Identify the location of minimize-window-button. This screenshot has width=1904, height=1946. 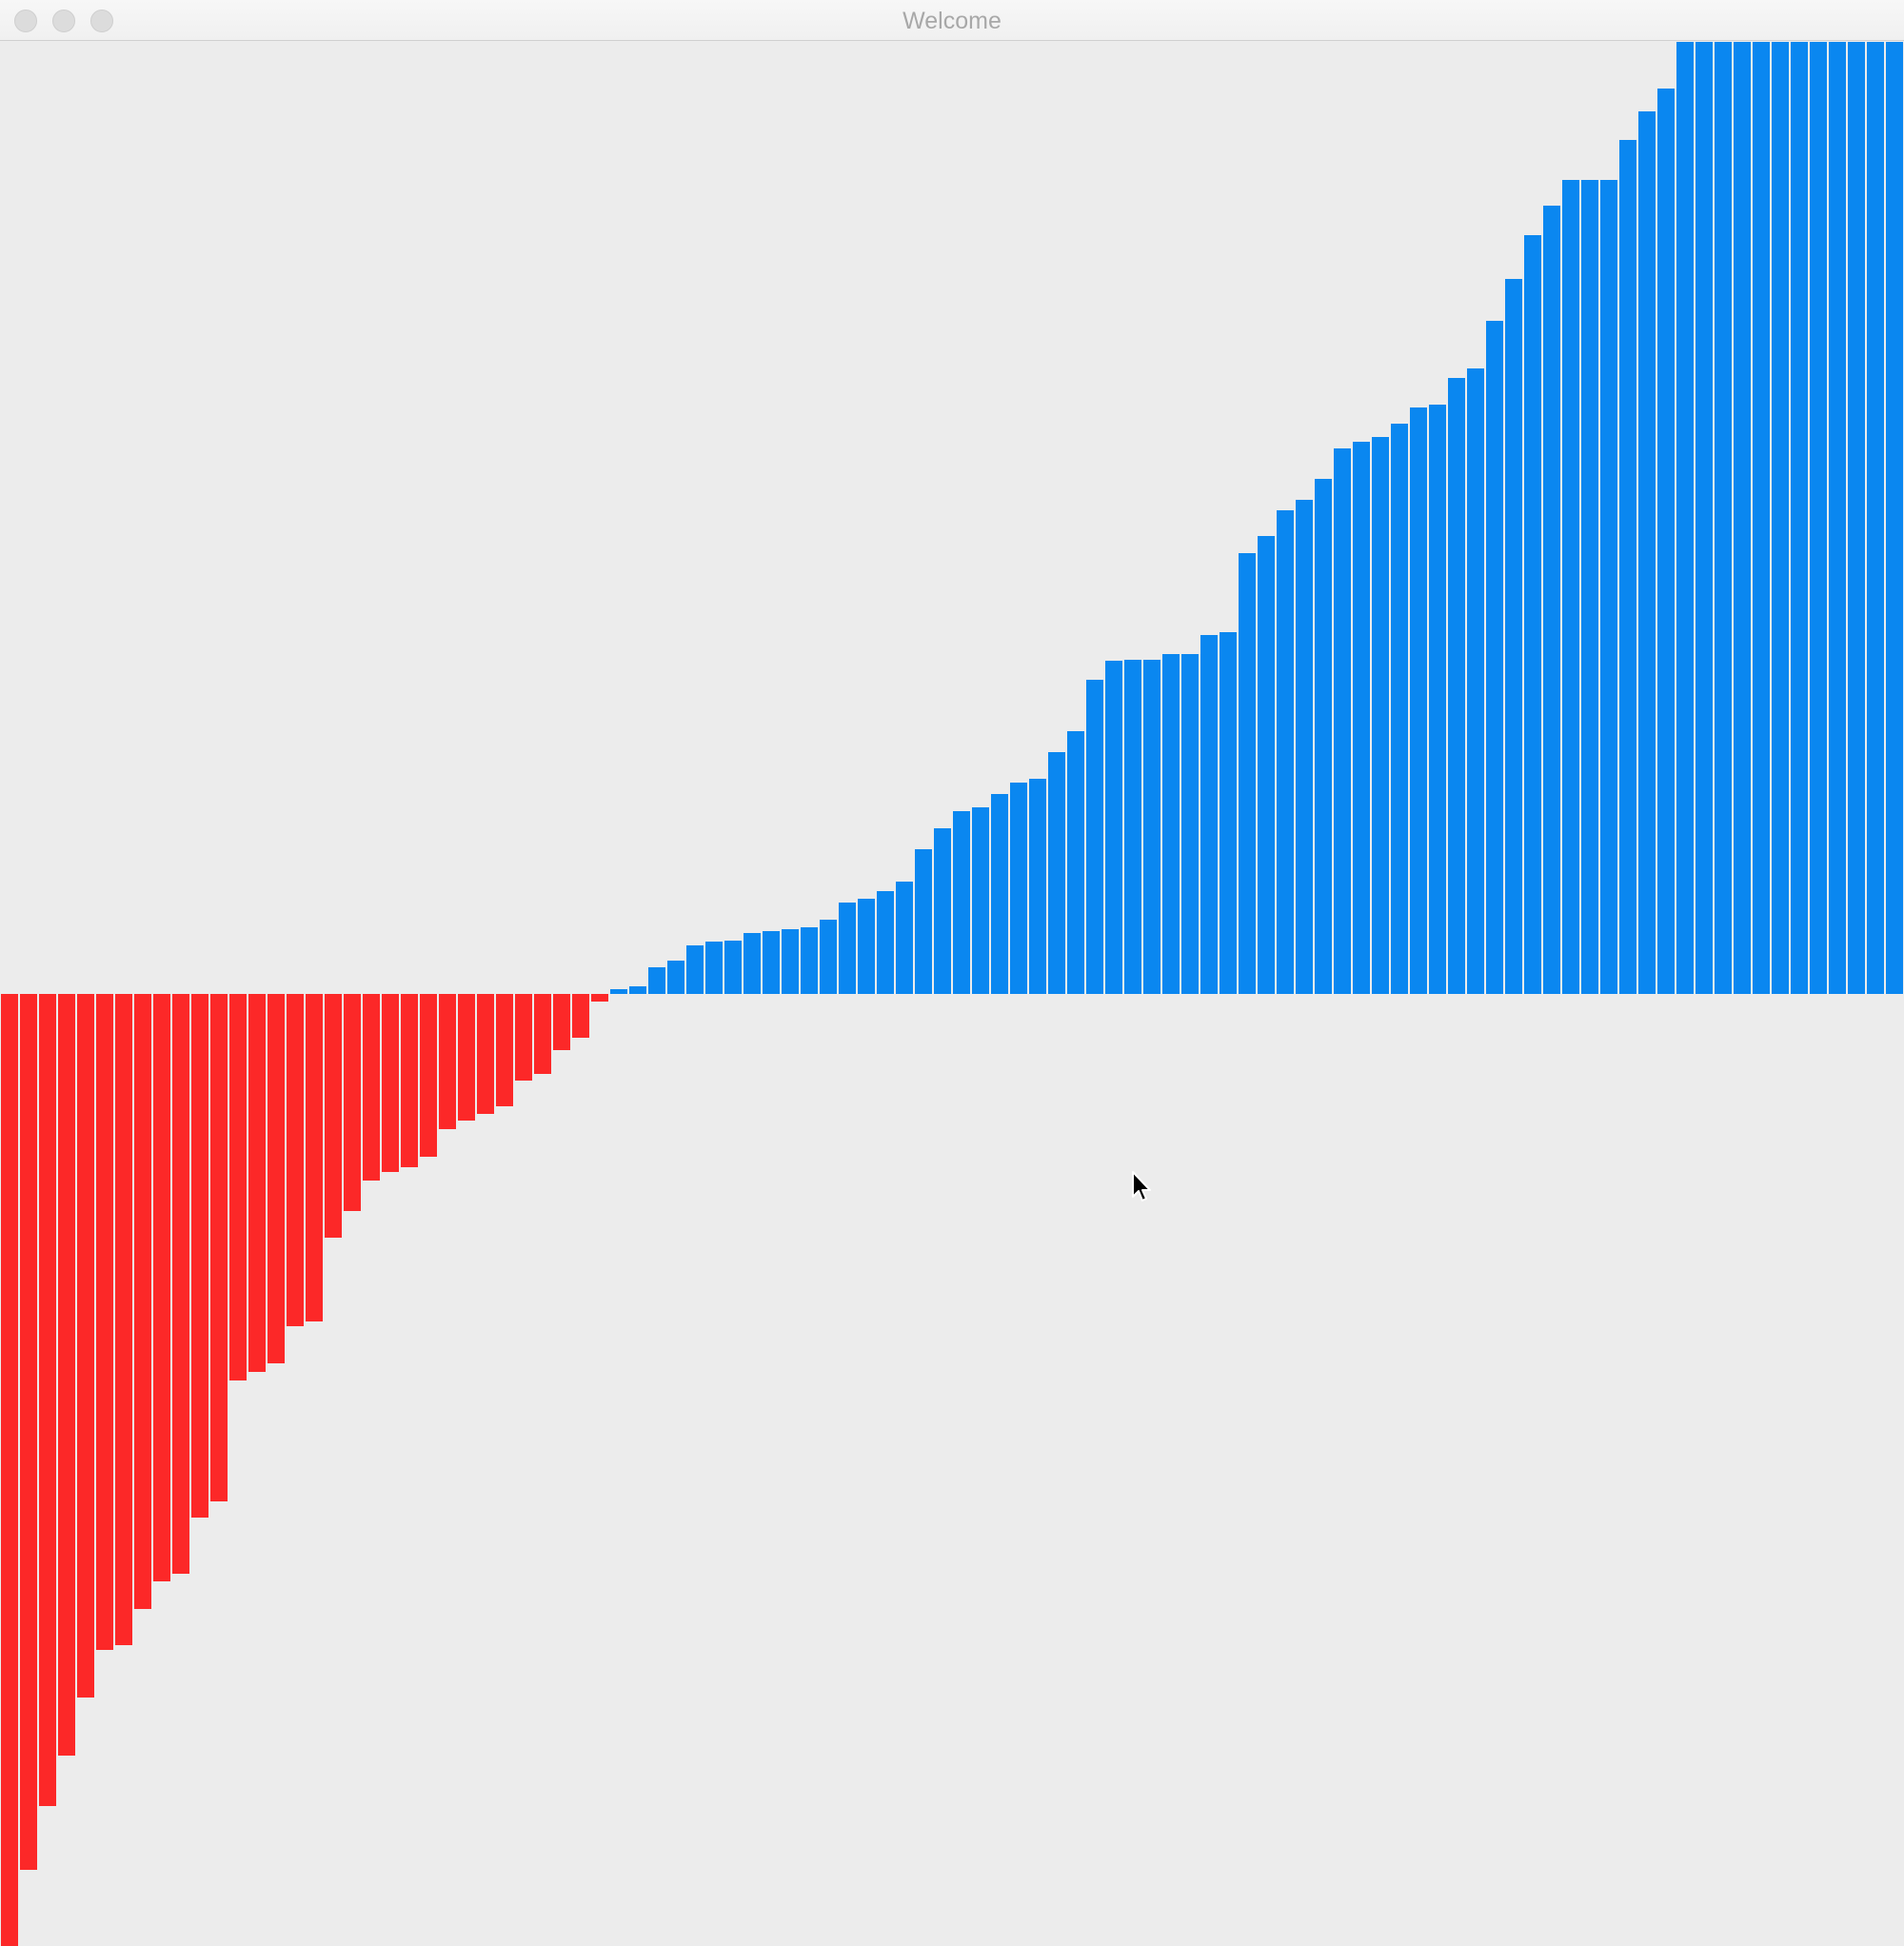
(63, 21).